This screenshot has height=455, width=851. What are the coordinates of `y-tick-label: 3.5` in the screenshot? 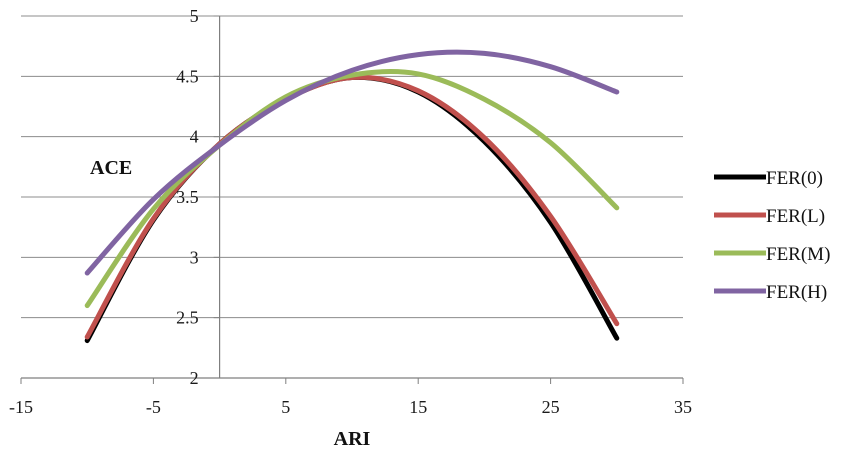 It's located at (187, 197).